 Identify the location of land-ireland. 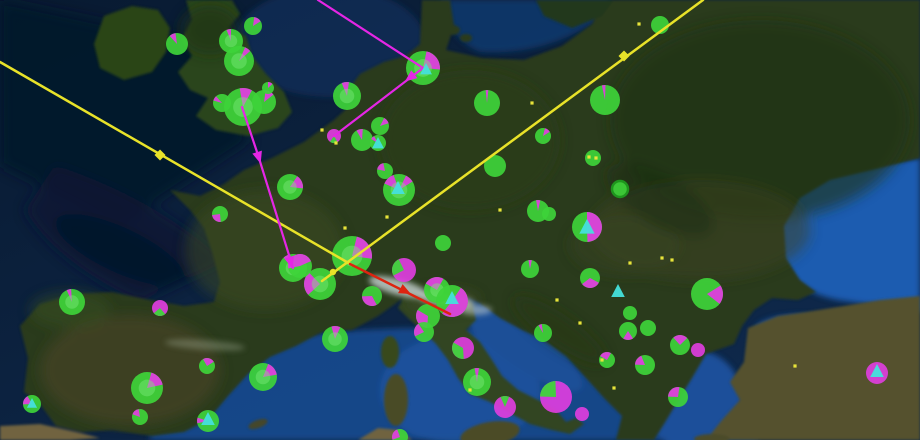
(132, 43).